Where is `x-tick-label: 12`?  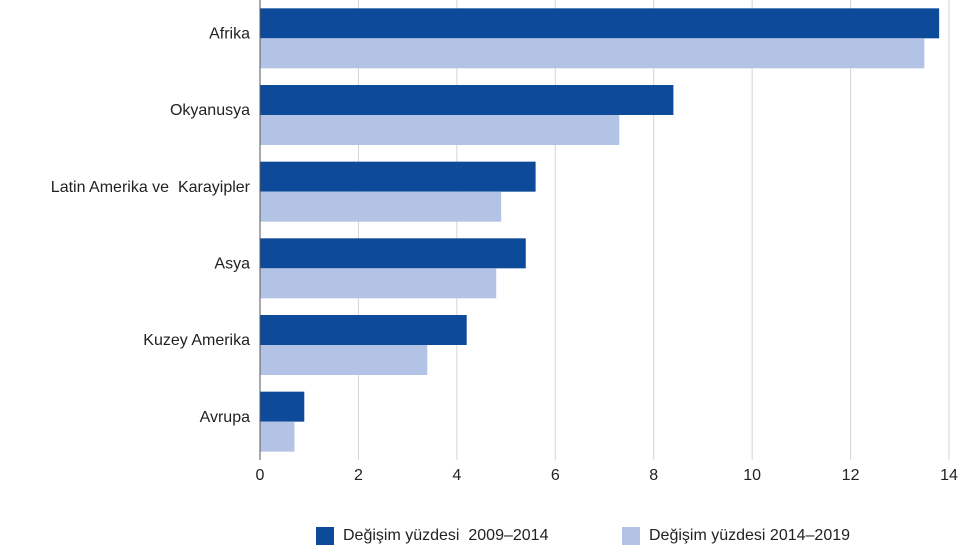 x-tick-label: 12 is located at coordinates (851, 475).